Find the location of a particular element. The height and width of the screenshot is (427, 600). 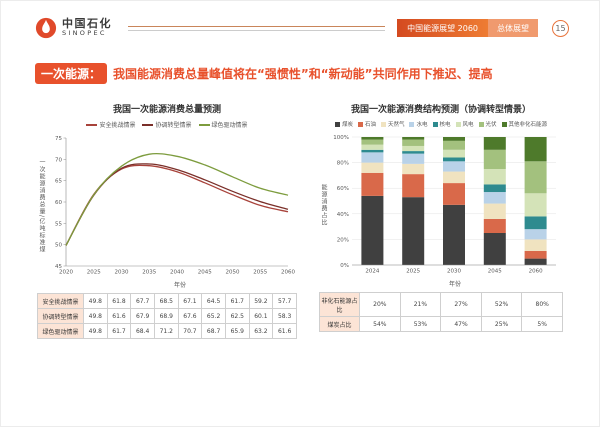

row-label: 非化石能源占比 is located at coordinates (339, 304).